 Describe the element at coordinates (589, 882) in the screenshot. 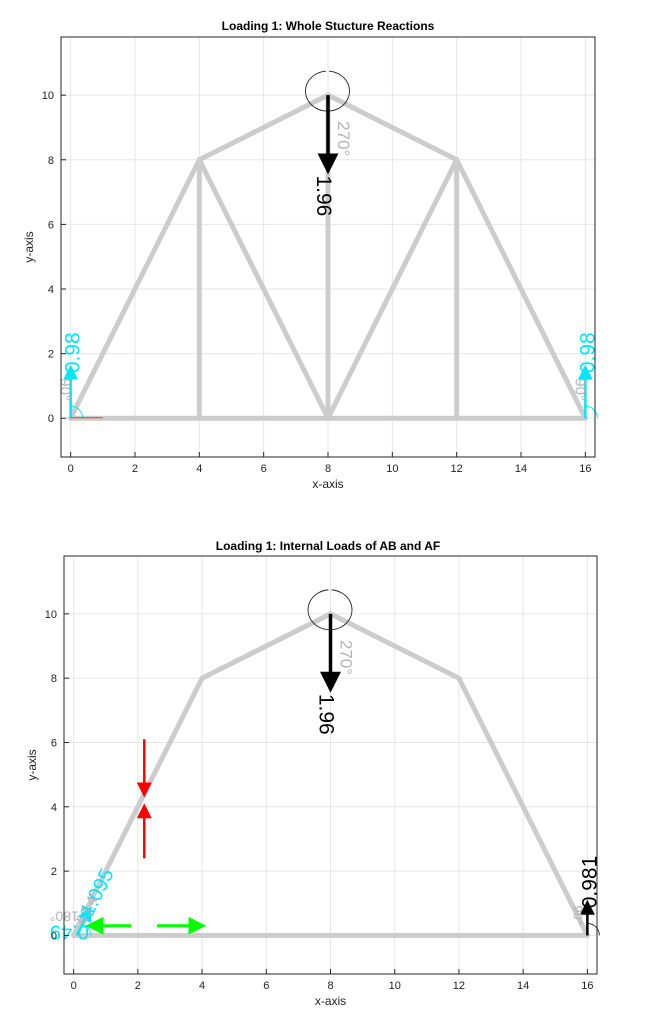

I see `reaction-value-label: 0.981` at that location.